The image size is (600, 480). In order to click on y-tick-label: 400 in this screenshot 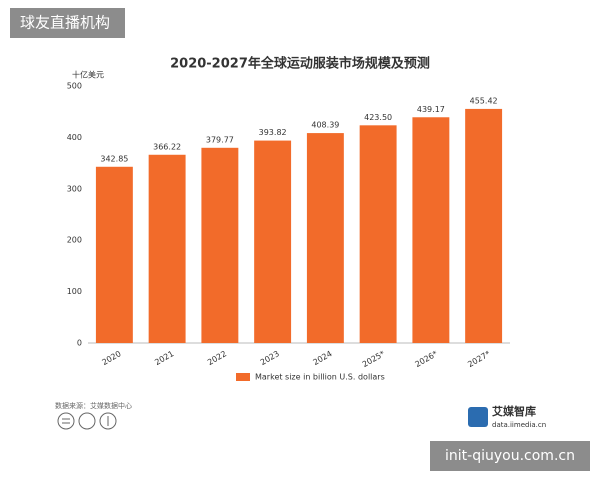, I will do `click(74, 137)`.